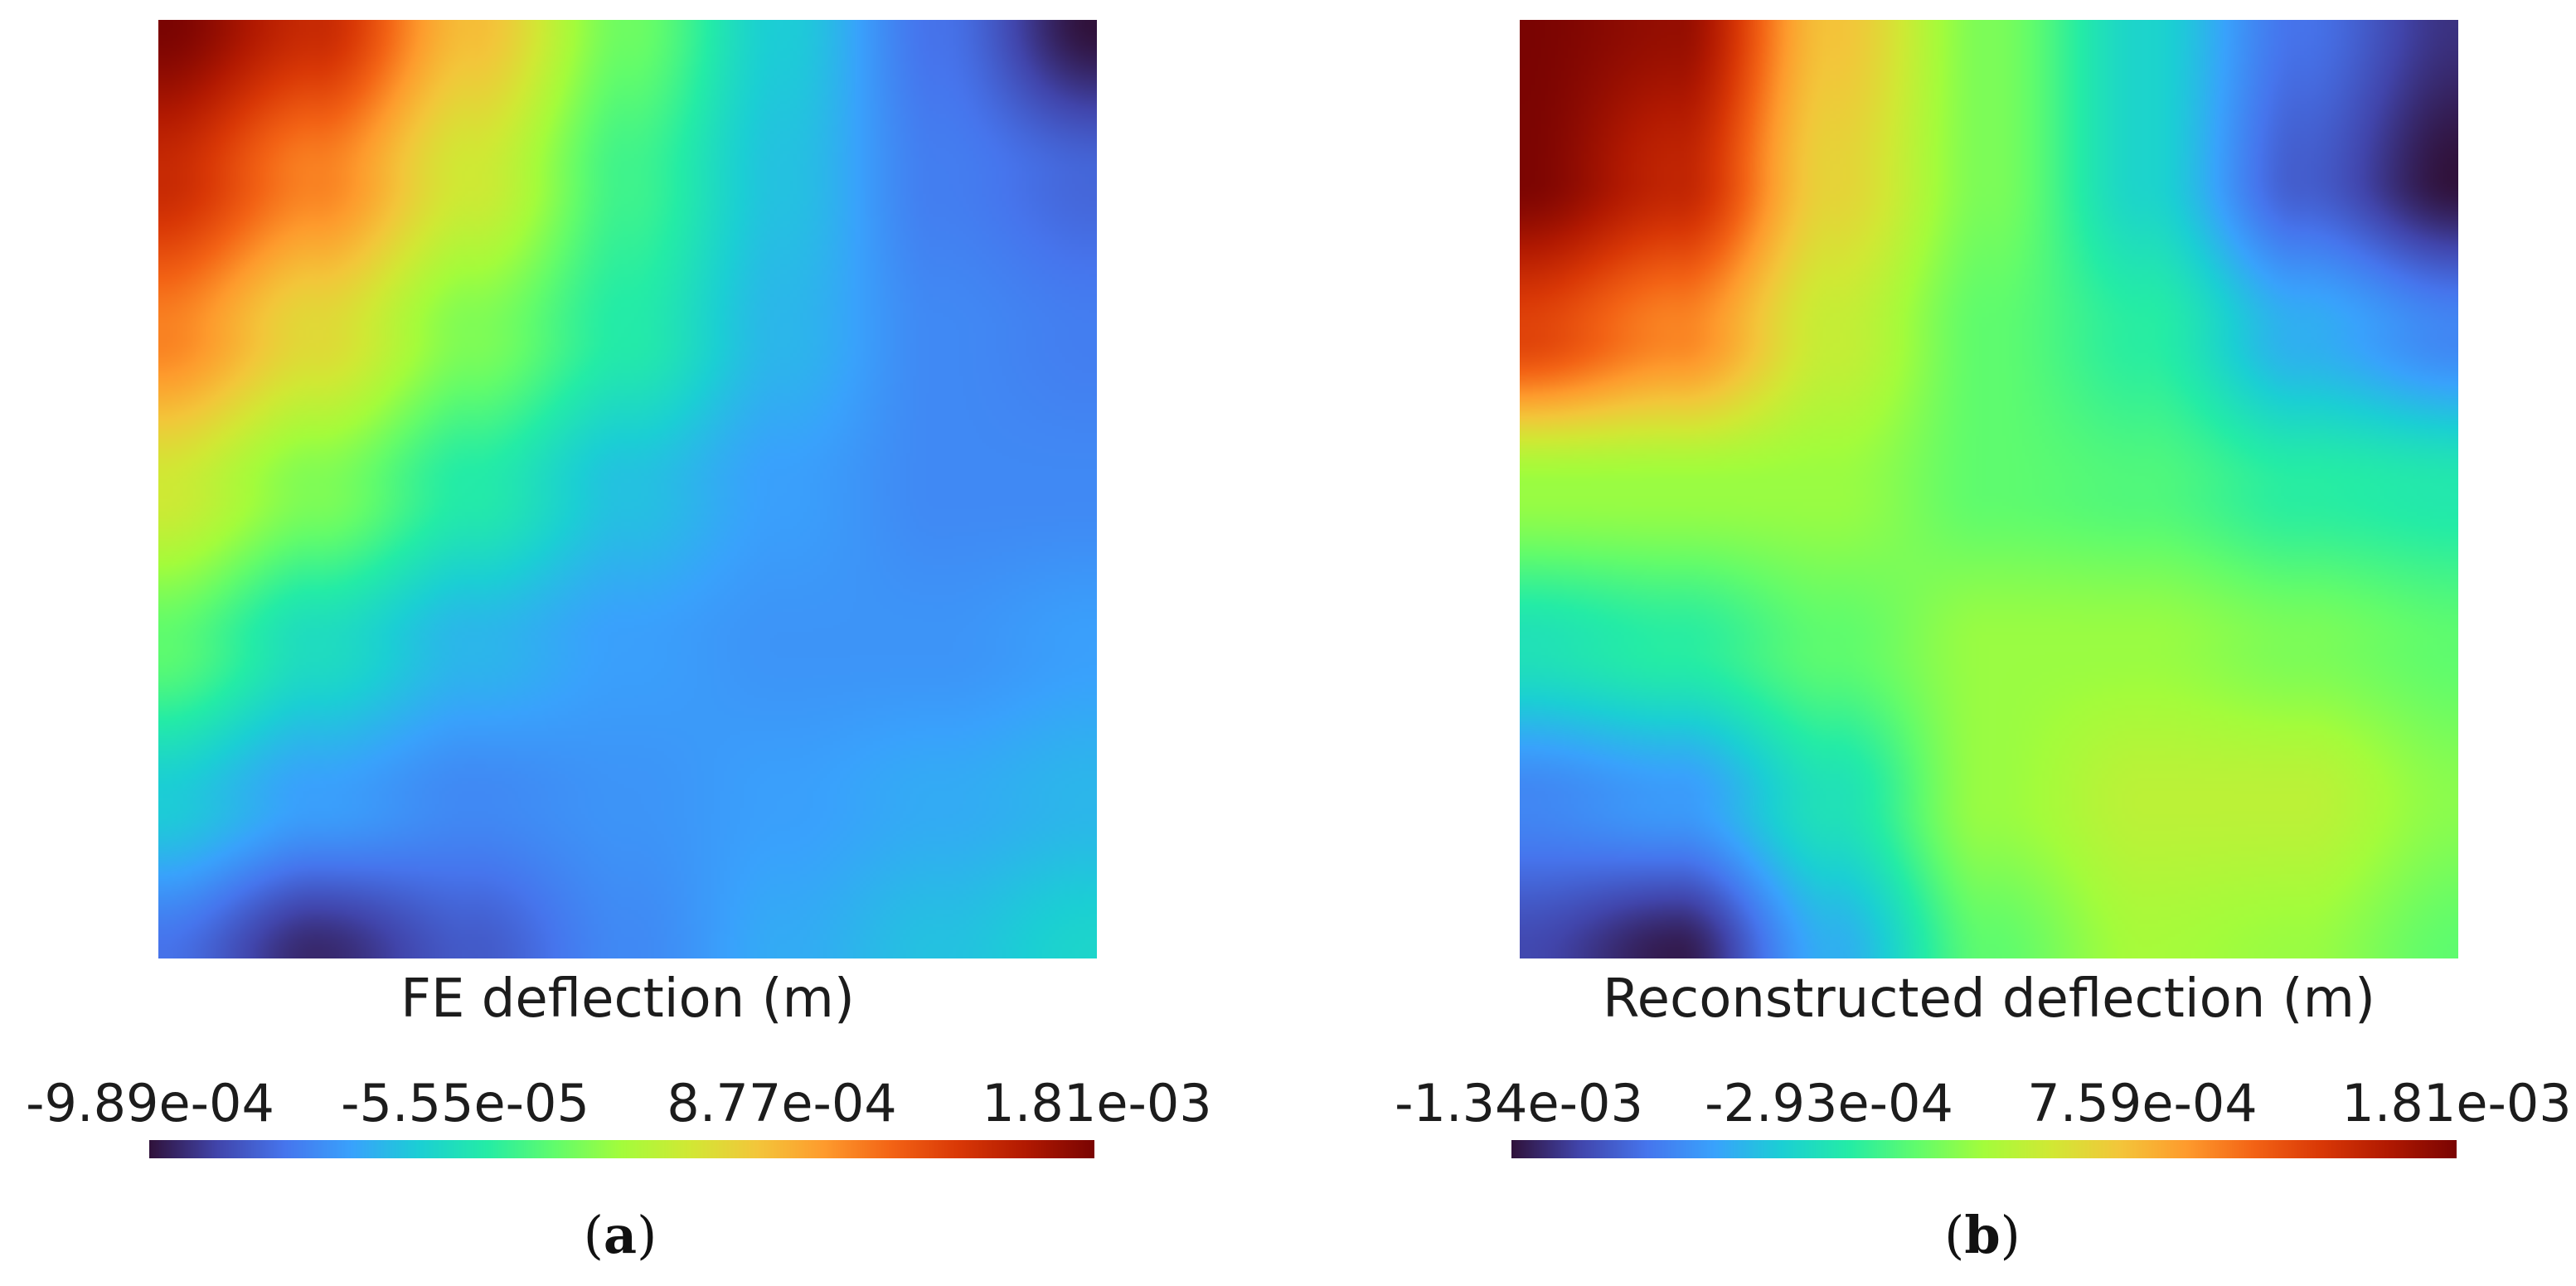  I want to click on colorbar-tick-label: 7.59e-04, so click(2142, 1103).